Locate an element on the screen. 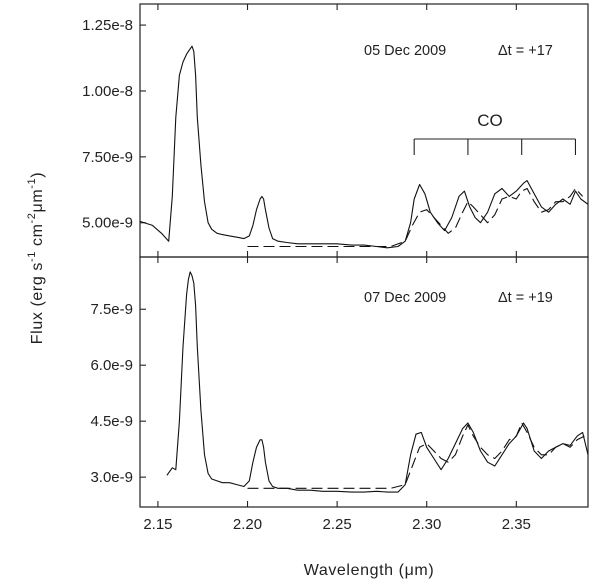 The height and width of the screenshot is (584, 590). y-axis-label-mid1: cm is located at coordinates (37, 237).